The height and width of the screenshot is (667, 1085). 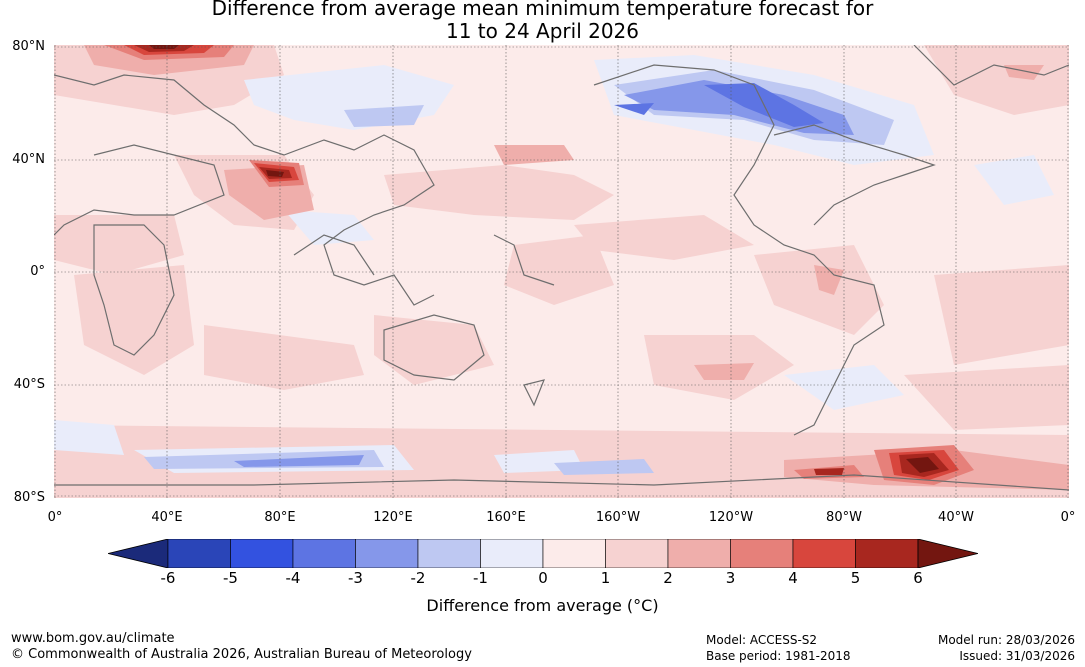 What do you see at coordinates (731, 517) in the screenshot?
I see `lon-label-120w: 120°W` at bounding box center [731, 517].